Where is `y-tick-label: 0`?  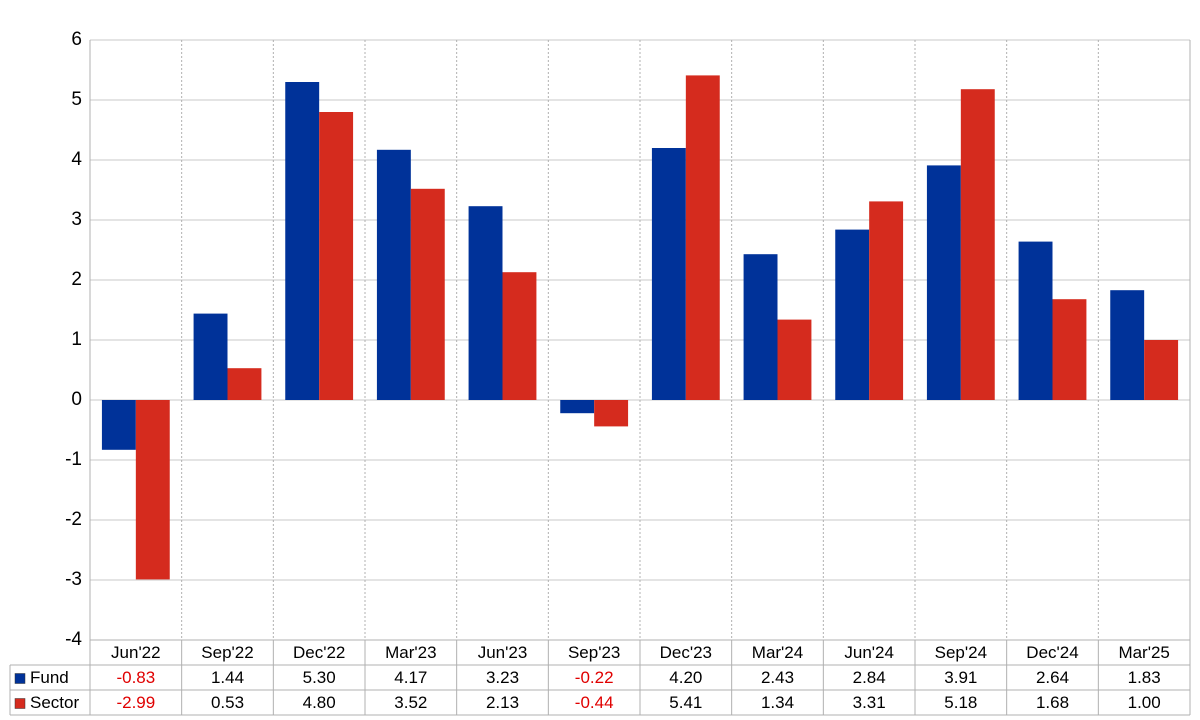 y-tick-label: 0 is located at coordinates (76, 399).